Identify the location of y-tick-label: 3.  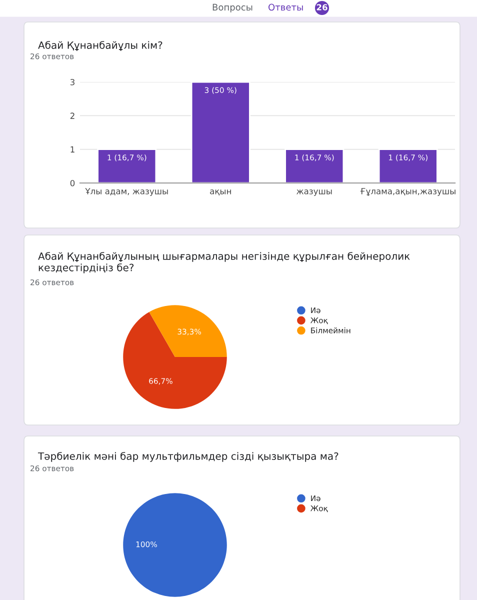
(72, 82).